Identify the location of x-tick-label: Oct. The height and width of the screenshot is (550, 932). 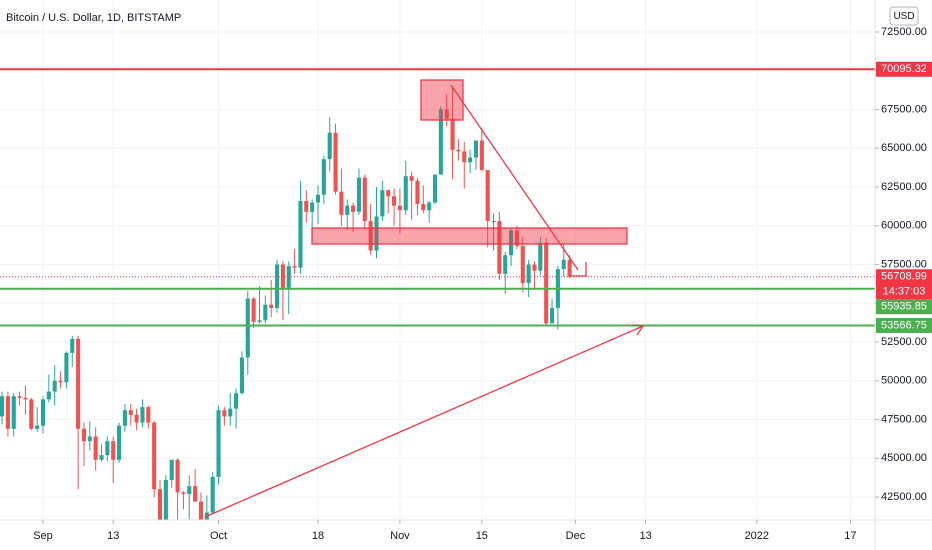
(218, 536).